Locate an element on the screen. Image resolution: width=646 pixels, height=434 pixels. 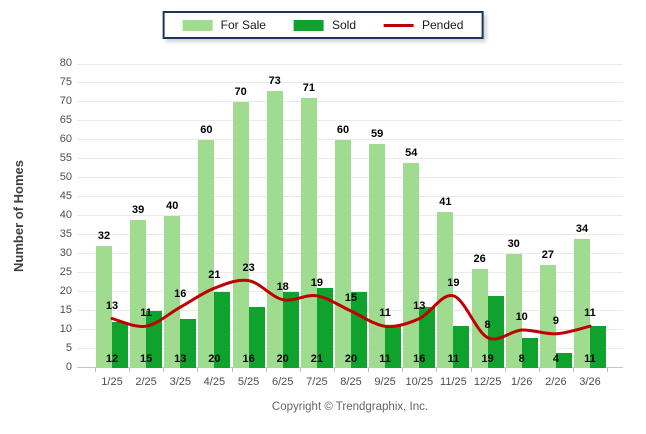
x-tick-label-2/25: 2/25 is located at coordinates (146, 382).